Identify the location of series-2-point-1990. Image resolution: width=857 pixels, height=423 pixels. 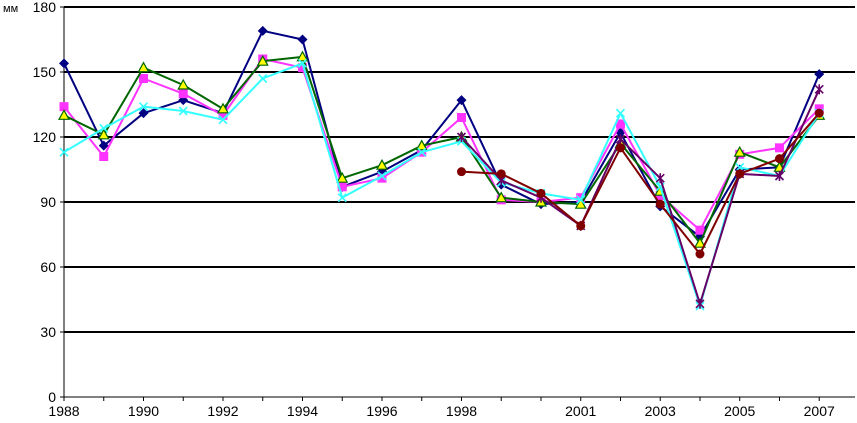
(143, 78).